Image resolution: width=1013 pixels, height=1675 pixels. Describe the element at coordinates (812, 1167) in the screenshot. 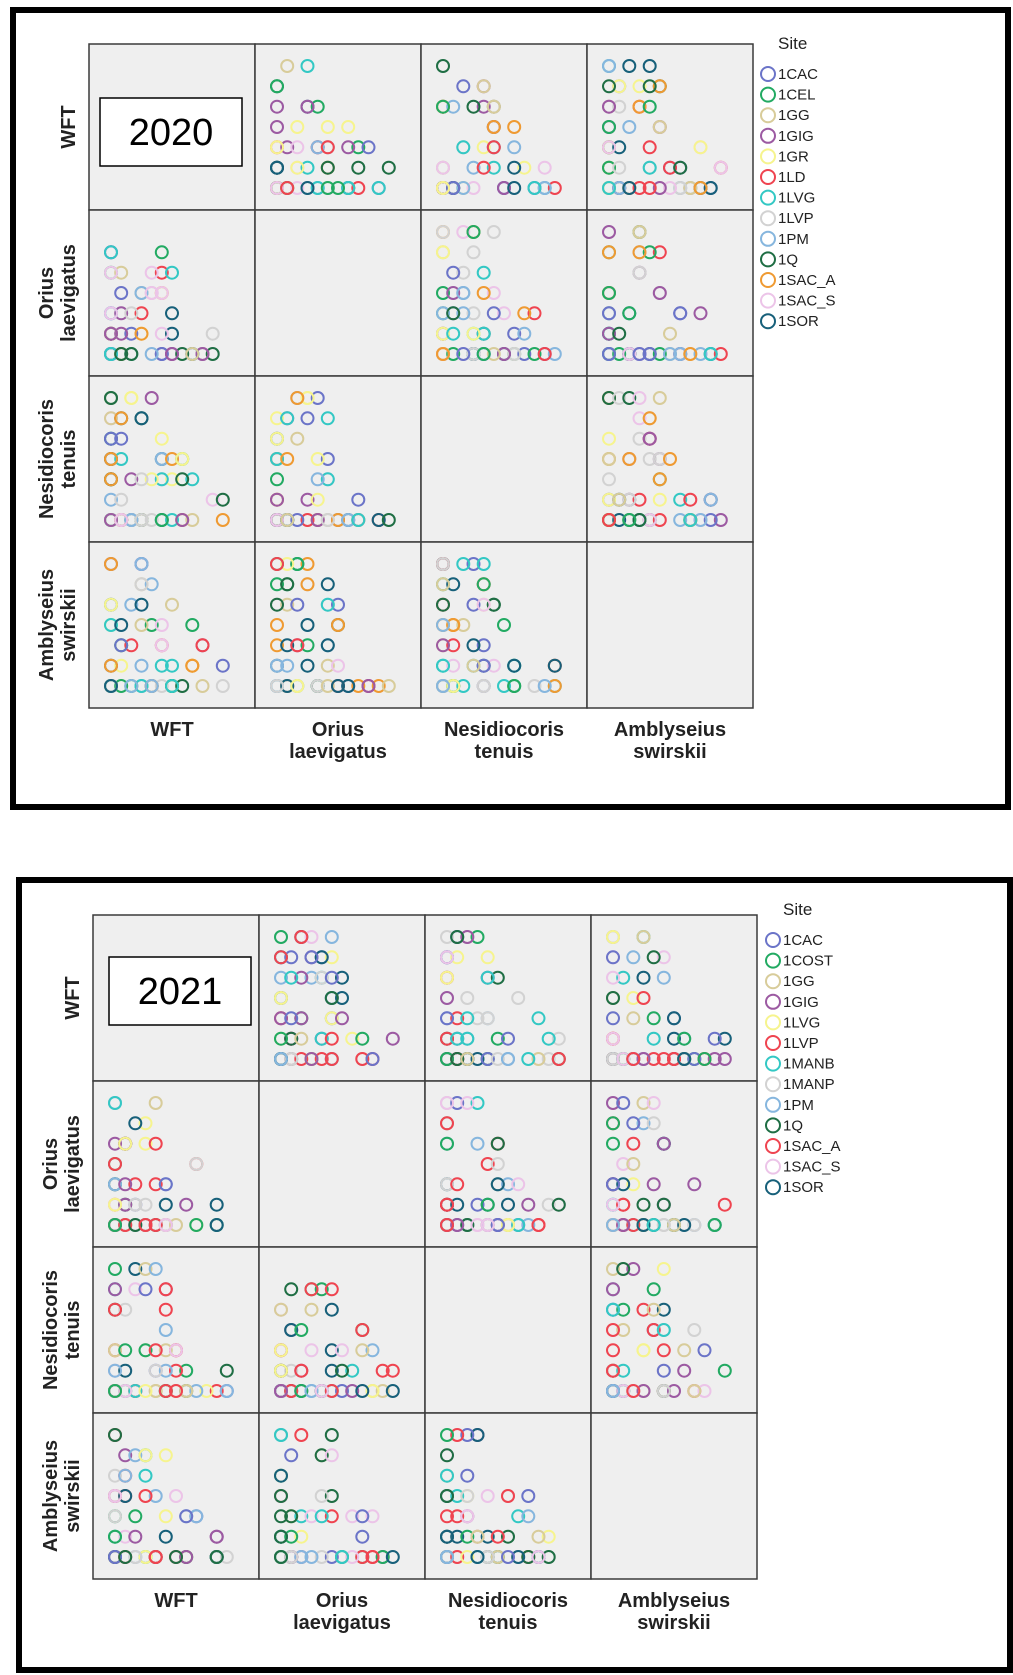

I see `legend-item-1sac-s: 1SAC_S` at that location.